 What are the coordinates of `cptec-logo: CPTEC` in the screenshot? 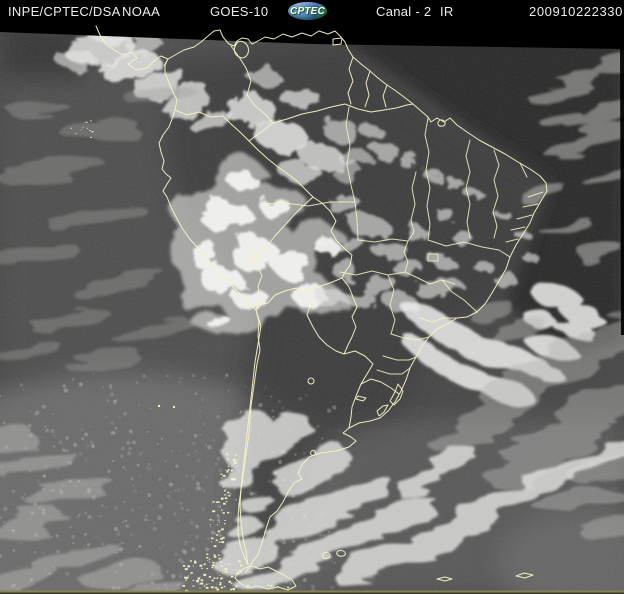 It's located at (307, 11).